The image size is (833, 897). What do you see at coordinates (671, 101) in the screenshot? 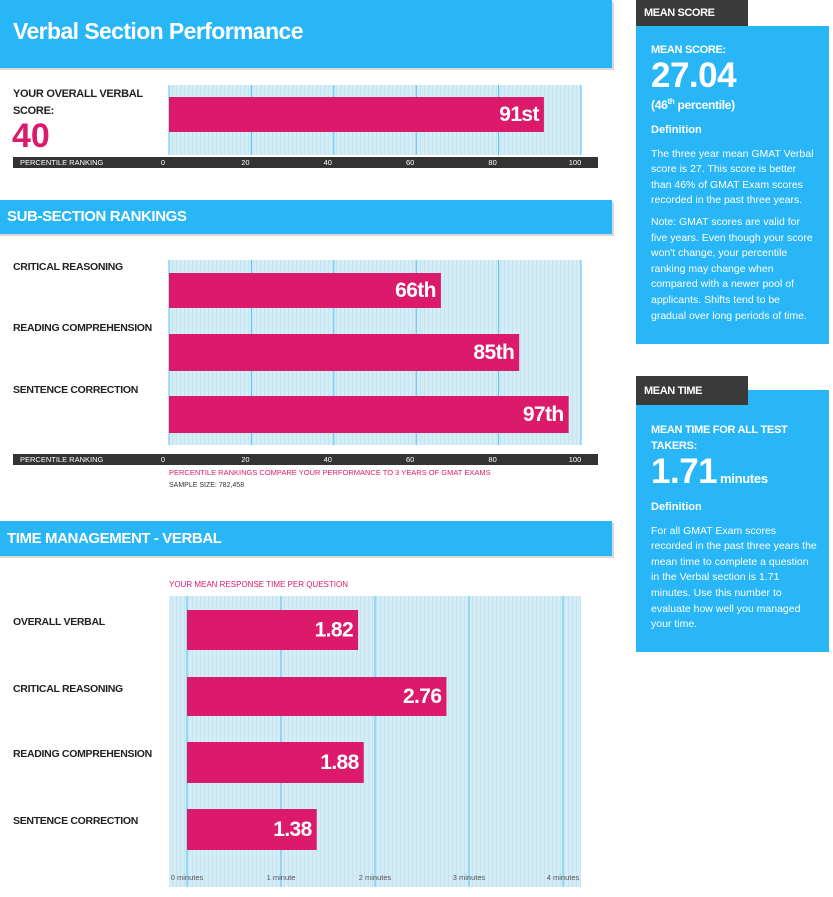
I see `text: th` at bounding box center [671, 101].